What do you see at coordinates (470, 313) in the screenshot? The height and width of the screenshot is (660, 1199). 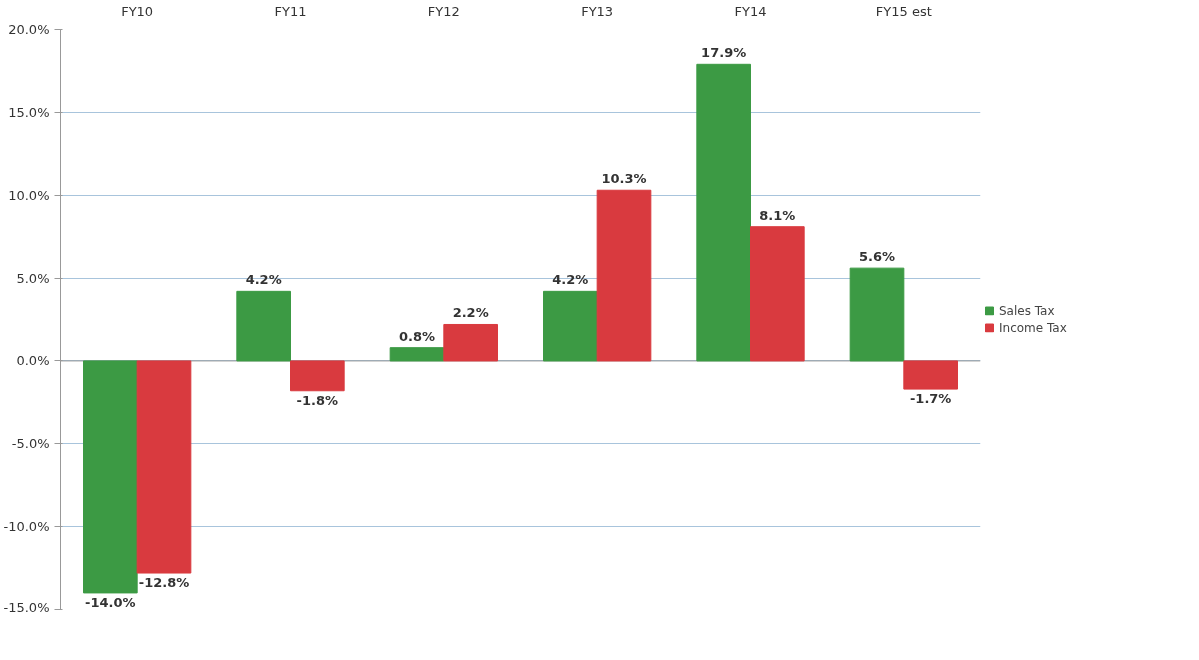 I see `data-label: 2.2%` at bounding box center [470, 313].